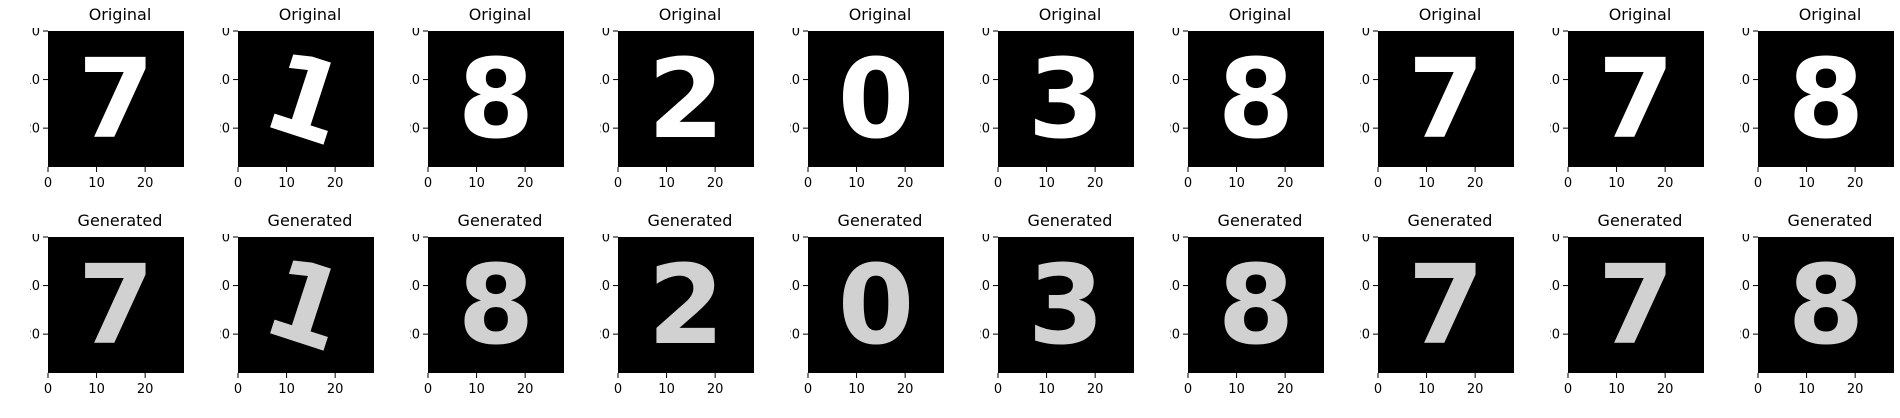 This screenshot has height=418, width=1900. I want to click on original-panel: Original 0 0 10 20 0 10 20, so click(876, 104).